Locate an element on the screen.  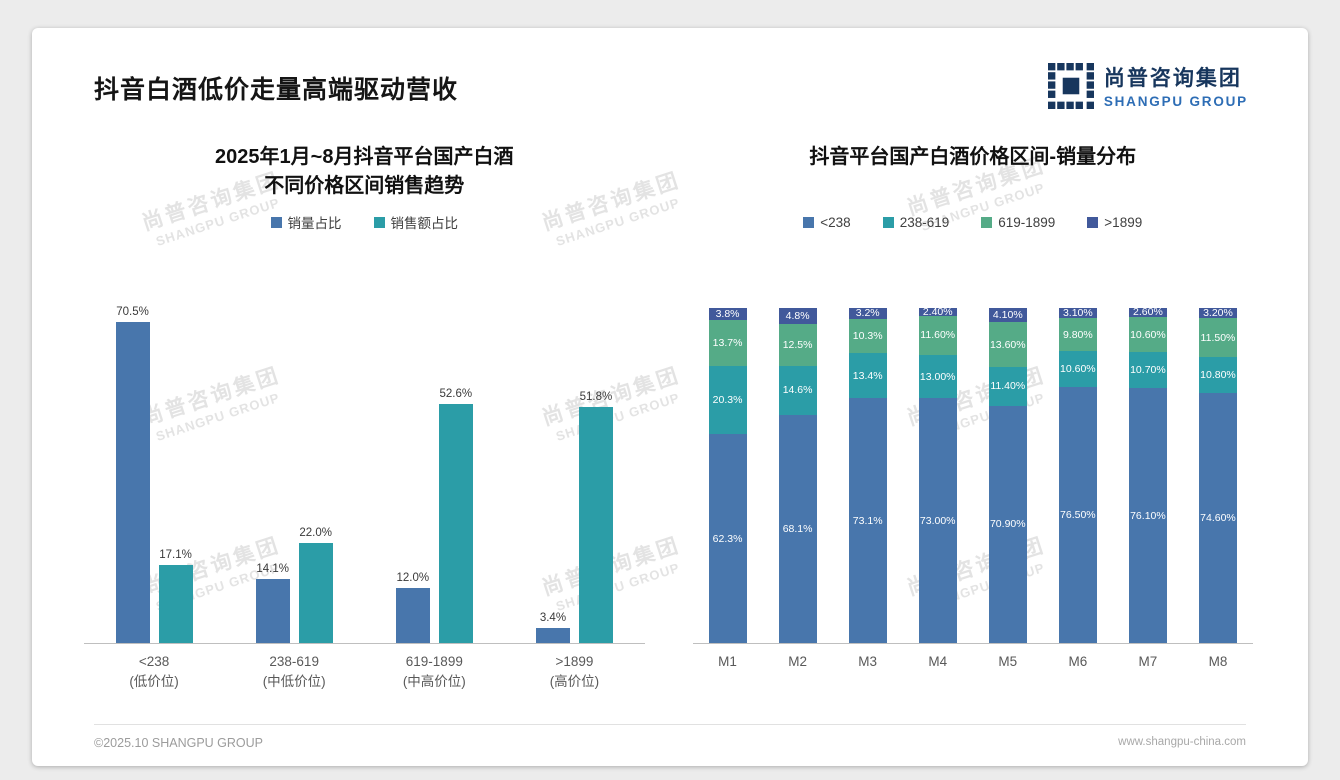
stacked-bar: 2.40% 11.60% 13.00% 73.00% is located at coordinates (937, 474).